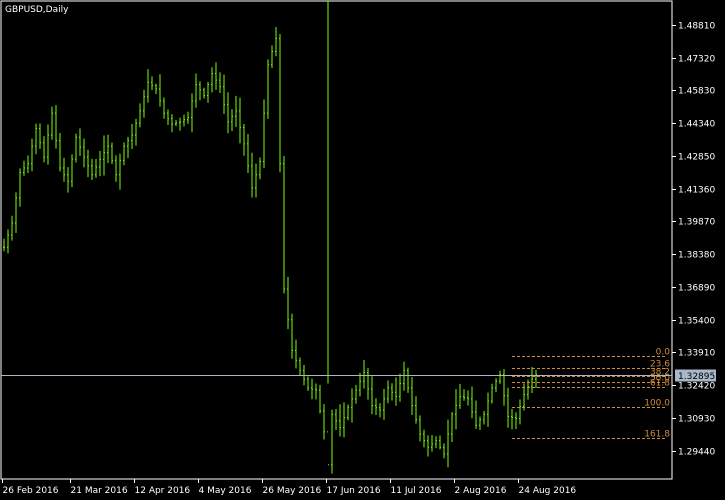 The width and height of the screenshot is (725, 500). I want to click on x-tick-label: 24 Aug 2016, so click(548, 491).